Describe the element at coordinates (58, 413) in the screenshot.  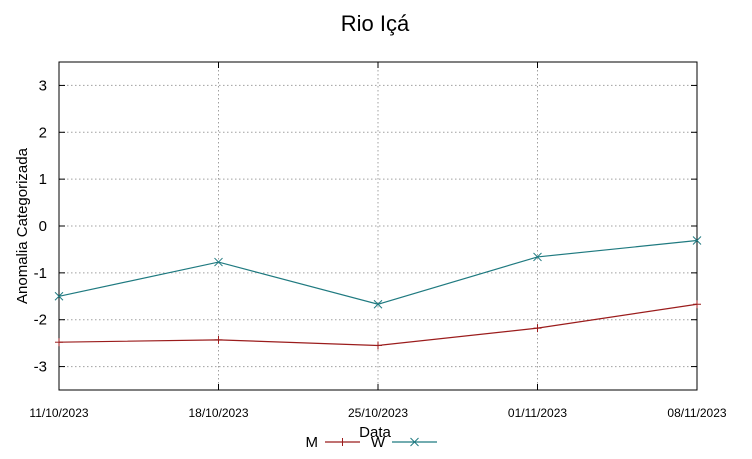
I see `x-tick-label: 11/10/2023` at that location.